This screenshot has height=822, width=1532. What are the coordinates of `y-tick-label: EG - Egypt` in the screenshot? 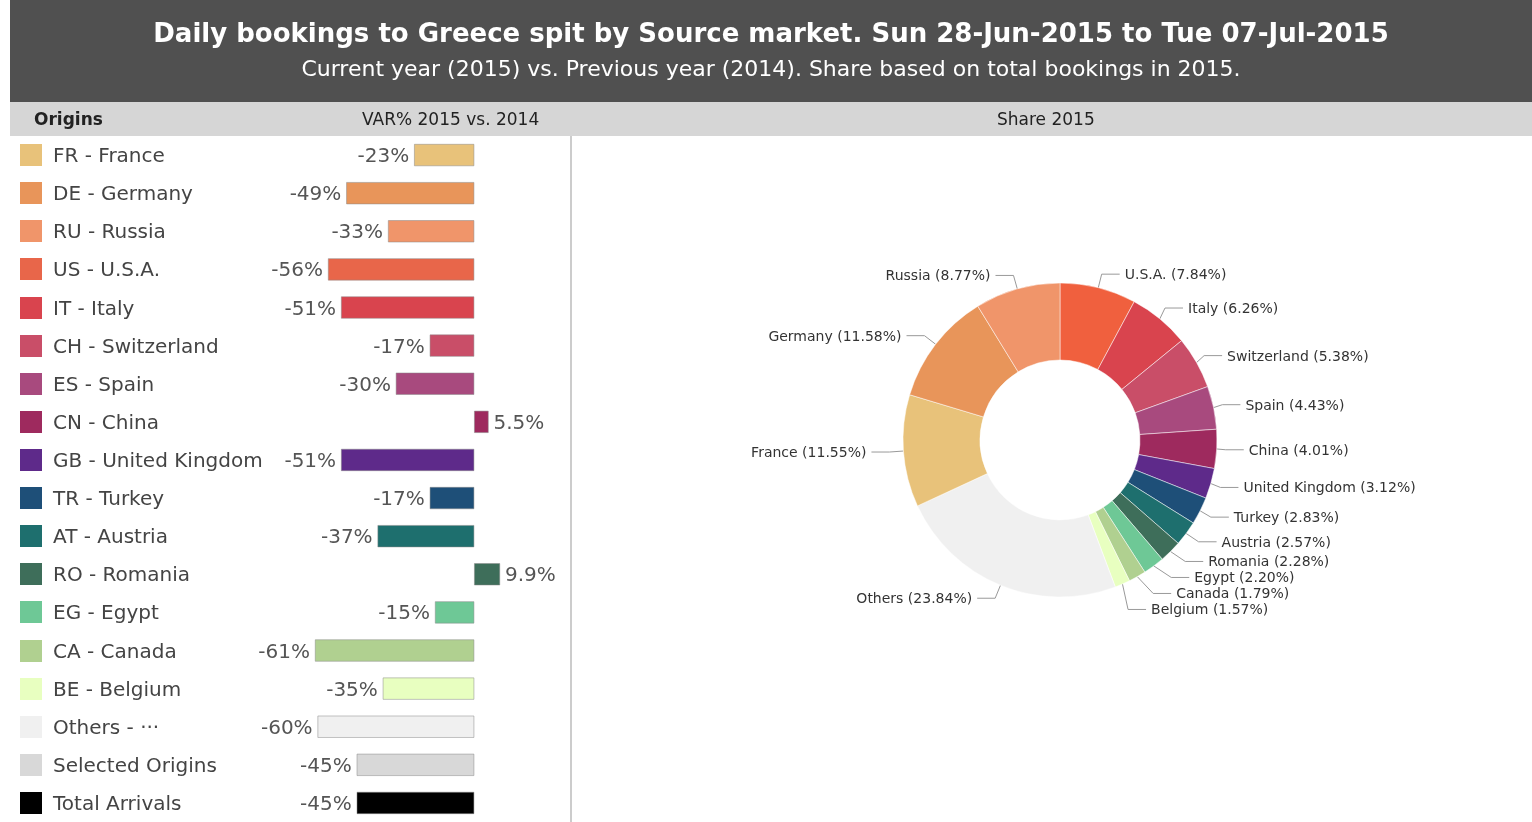 It's located at (106, 612).